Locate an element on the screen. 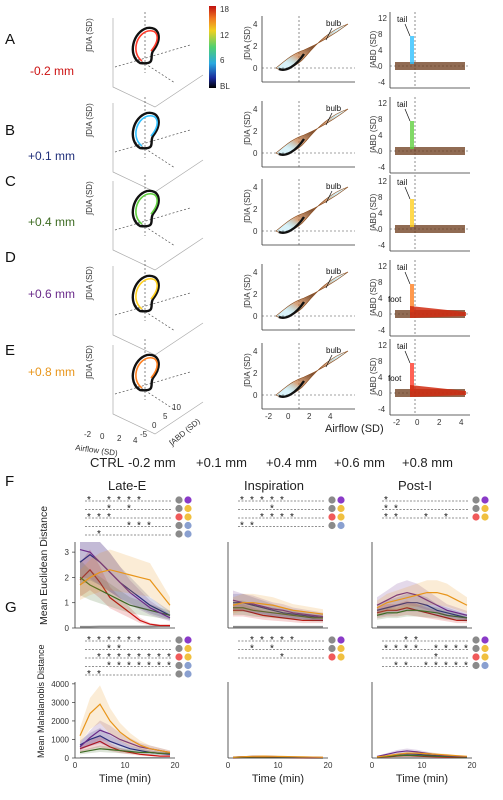 The height and width of the screenshot is (800, 503). g-xtick: 10 is located at coordinates (422, 765).